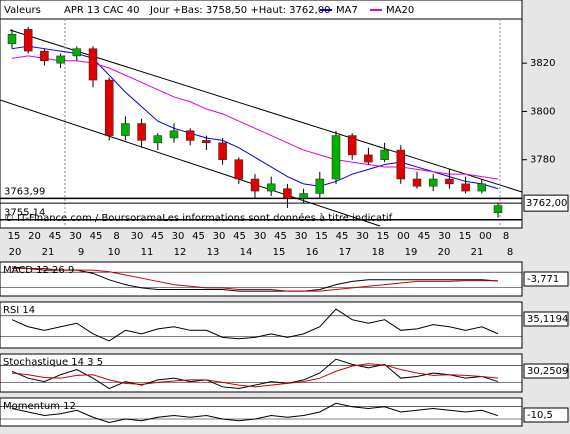 This screenshot has width=570, height=434. Describe the element at coordinates (240, 10) in the screenshot. I see `day-range: Jour +Bas: 3758,50 +Haut: 3762,00` at that location.